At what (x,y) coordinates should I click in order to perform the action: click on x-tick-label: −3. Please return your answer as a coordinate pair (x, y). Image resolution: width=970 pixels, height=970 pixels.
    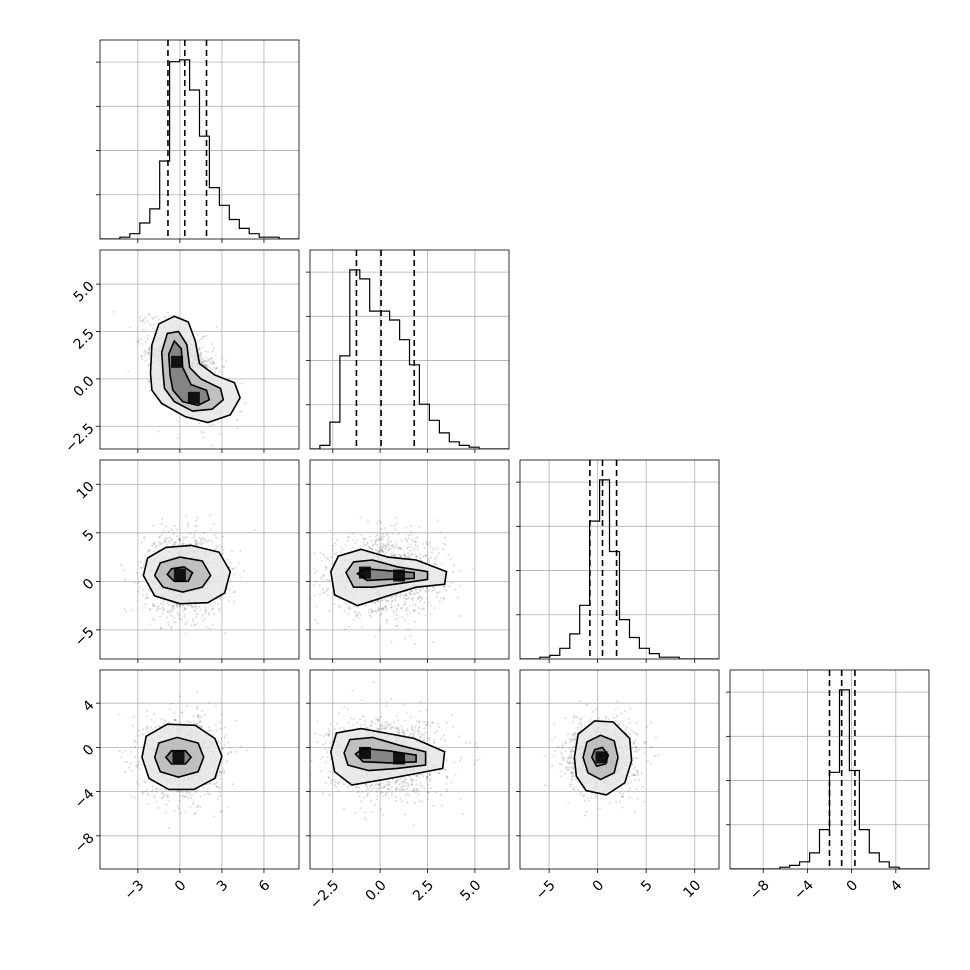
    Looking at the image, I should click on (135, 890).